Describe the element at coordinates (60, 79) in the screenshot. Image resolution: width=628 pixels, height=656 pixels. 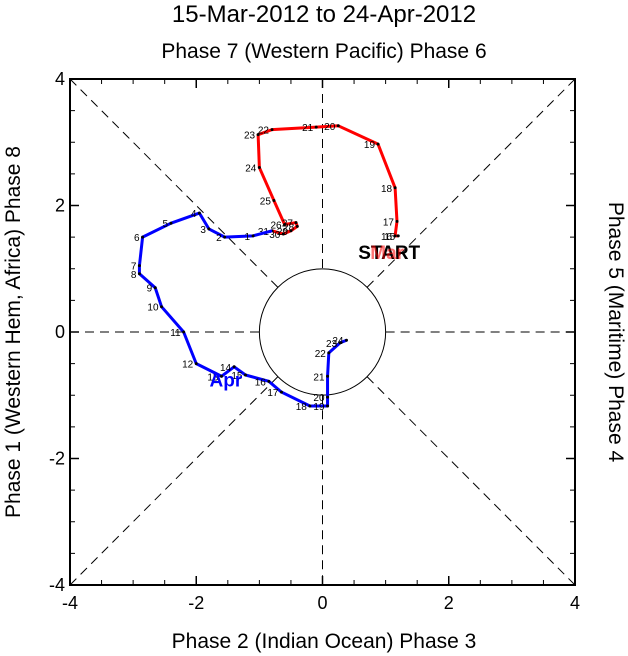
I see `y-tick-label: 4` at that location.